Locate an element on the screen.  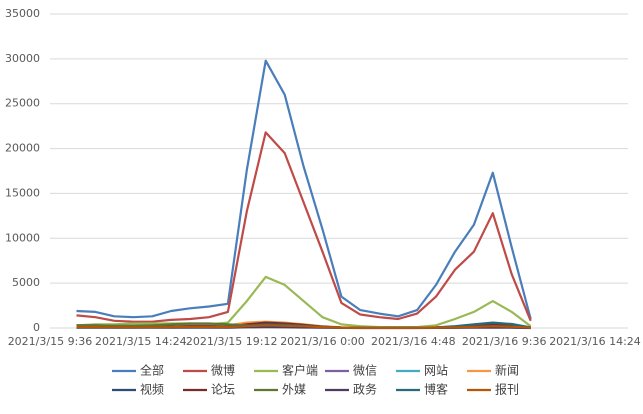
y-tick-label: 30000 is located at coordinates (22, 58).